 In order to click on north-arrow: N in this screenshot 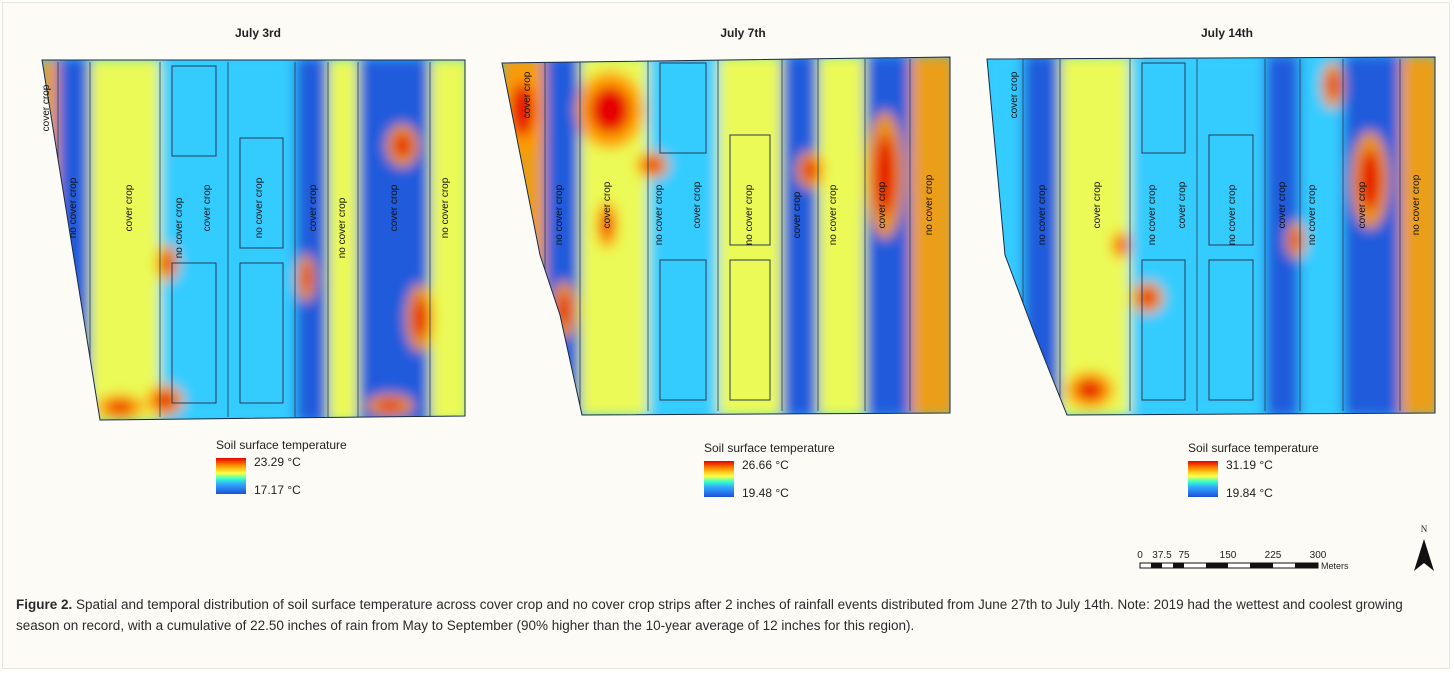, I will do `click(1424, 547)`.